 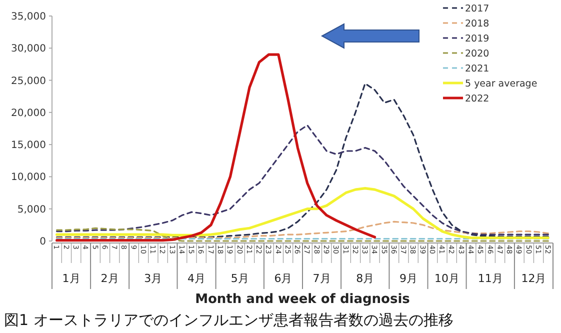 I want to click on text: 5月, so click(x=239, y=278).